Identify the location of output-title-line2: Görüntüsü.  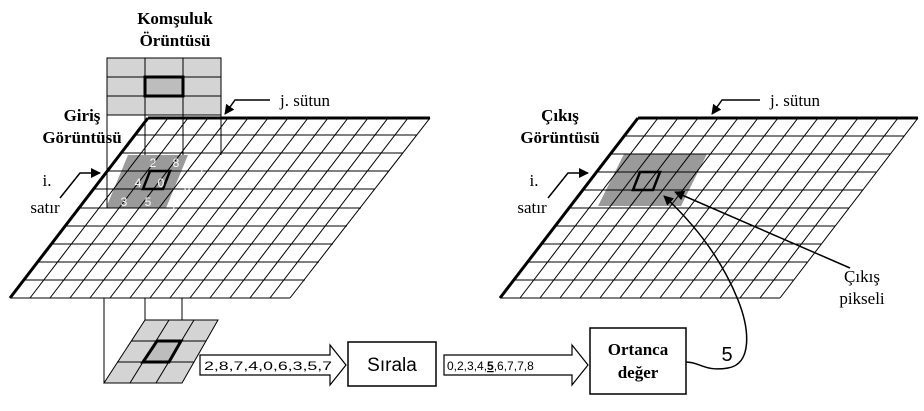
(559, 137).